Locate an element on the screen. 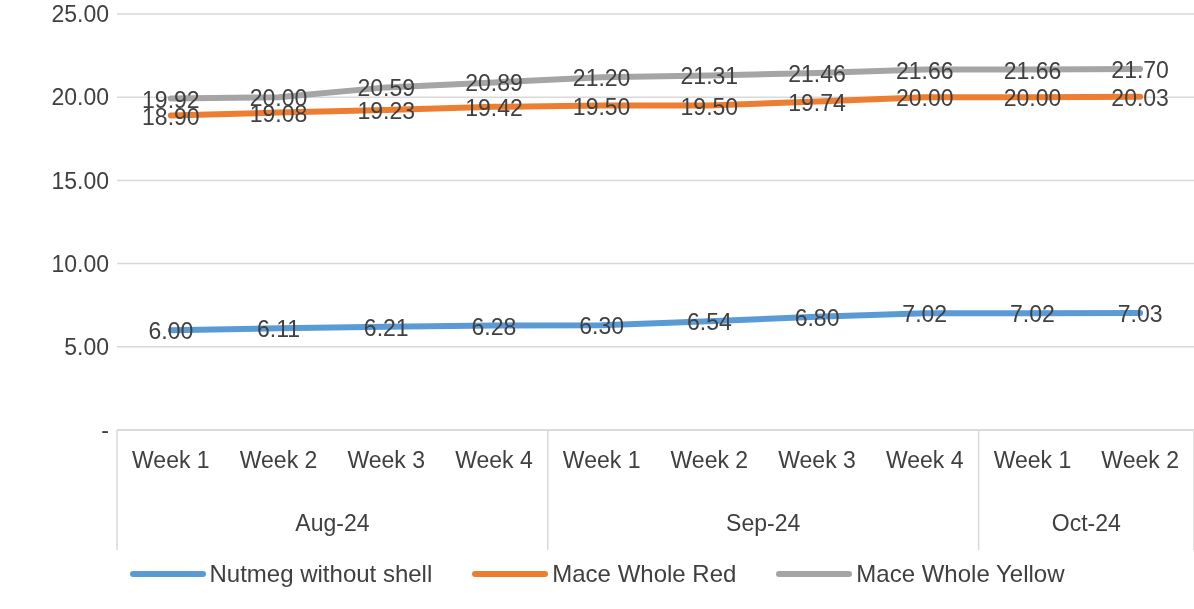 Image resolution: width=1194 pixels, height=609 pixels. data-label: 21.46 is located at coordinates (817, 73).